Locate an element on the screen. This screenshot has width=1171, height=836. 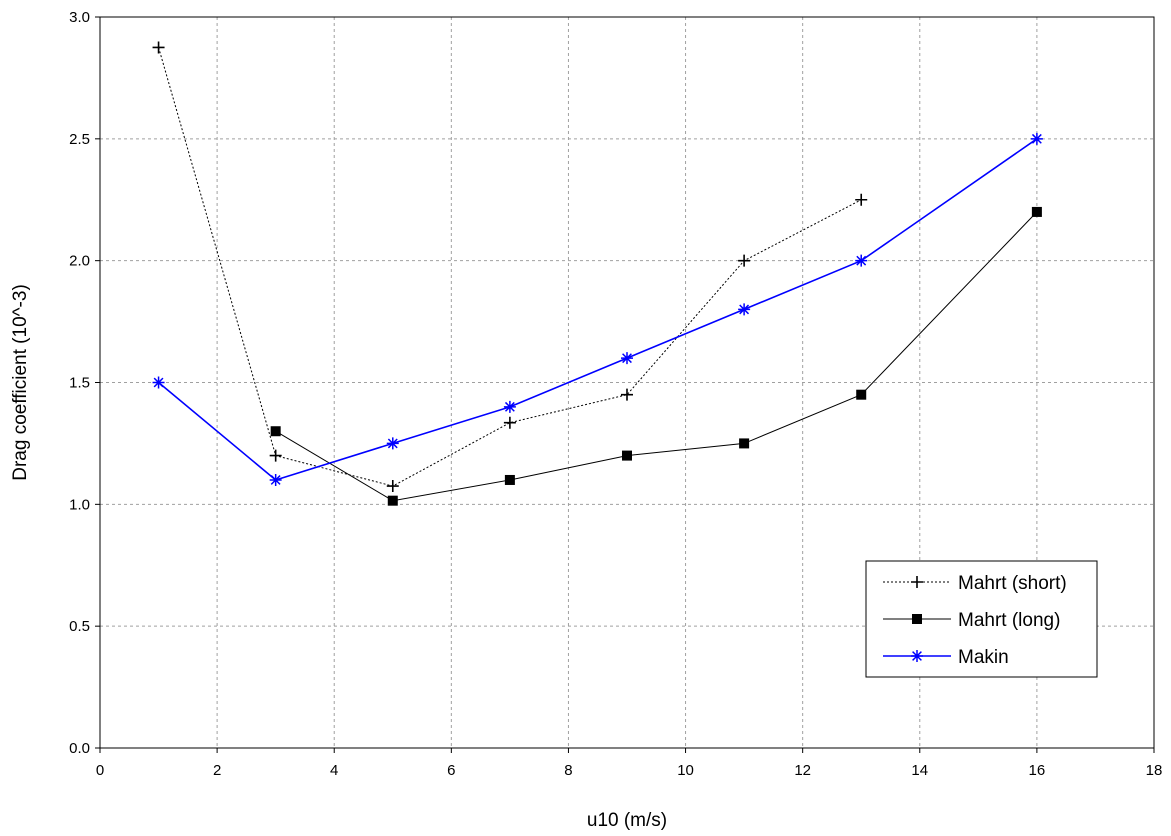
legend: Mahrt (short) Mahrt (long) Makin is located at coordinates (981, 619).